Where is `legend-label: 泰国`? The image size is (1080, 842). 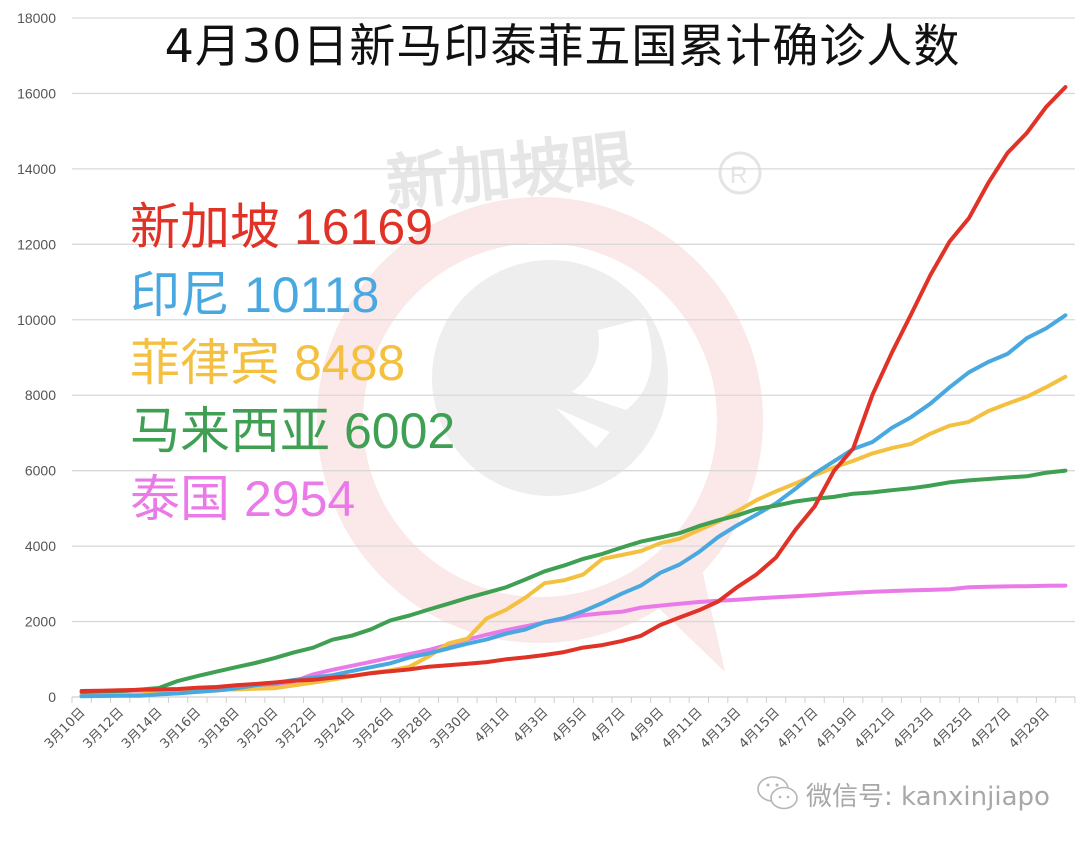 legend-label: 泰国 is located at coordinates (180, 499).